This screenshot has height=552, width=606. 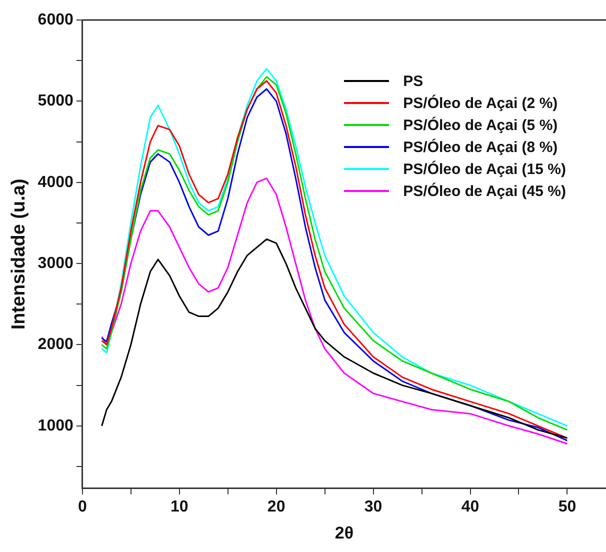 I want to click on x-axis-title: 2θ, so click(x=344, y=532).